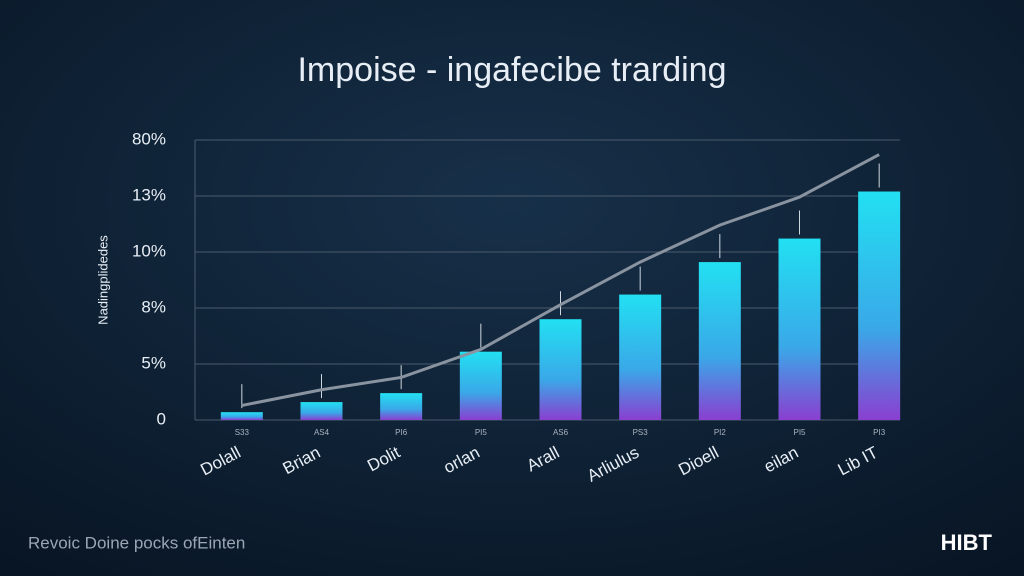  Describe the element at coordinates (511, 70) in the screenshot. I see `chart-title: Impoise - ingafecibe trarding` at that location.